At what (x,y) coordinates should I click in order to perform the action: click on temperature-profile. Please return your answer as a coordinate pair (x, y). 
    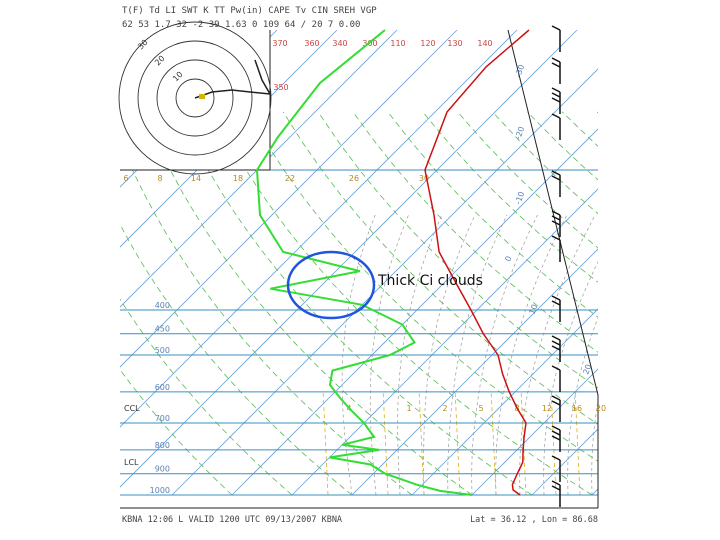
    Looking at the image, I should click on (477, 262).